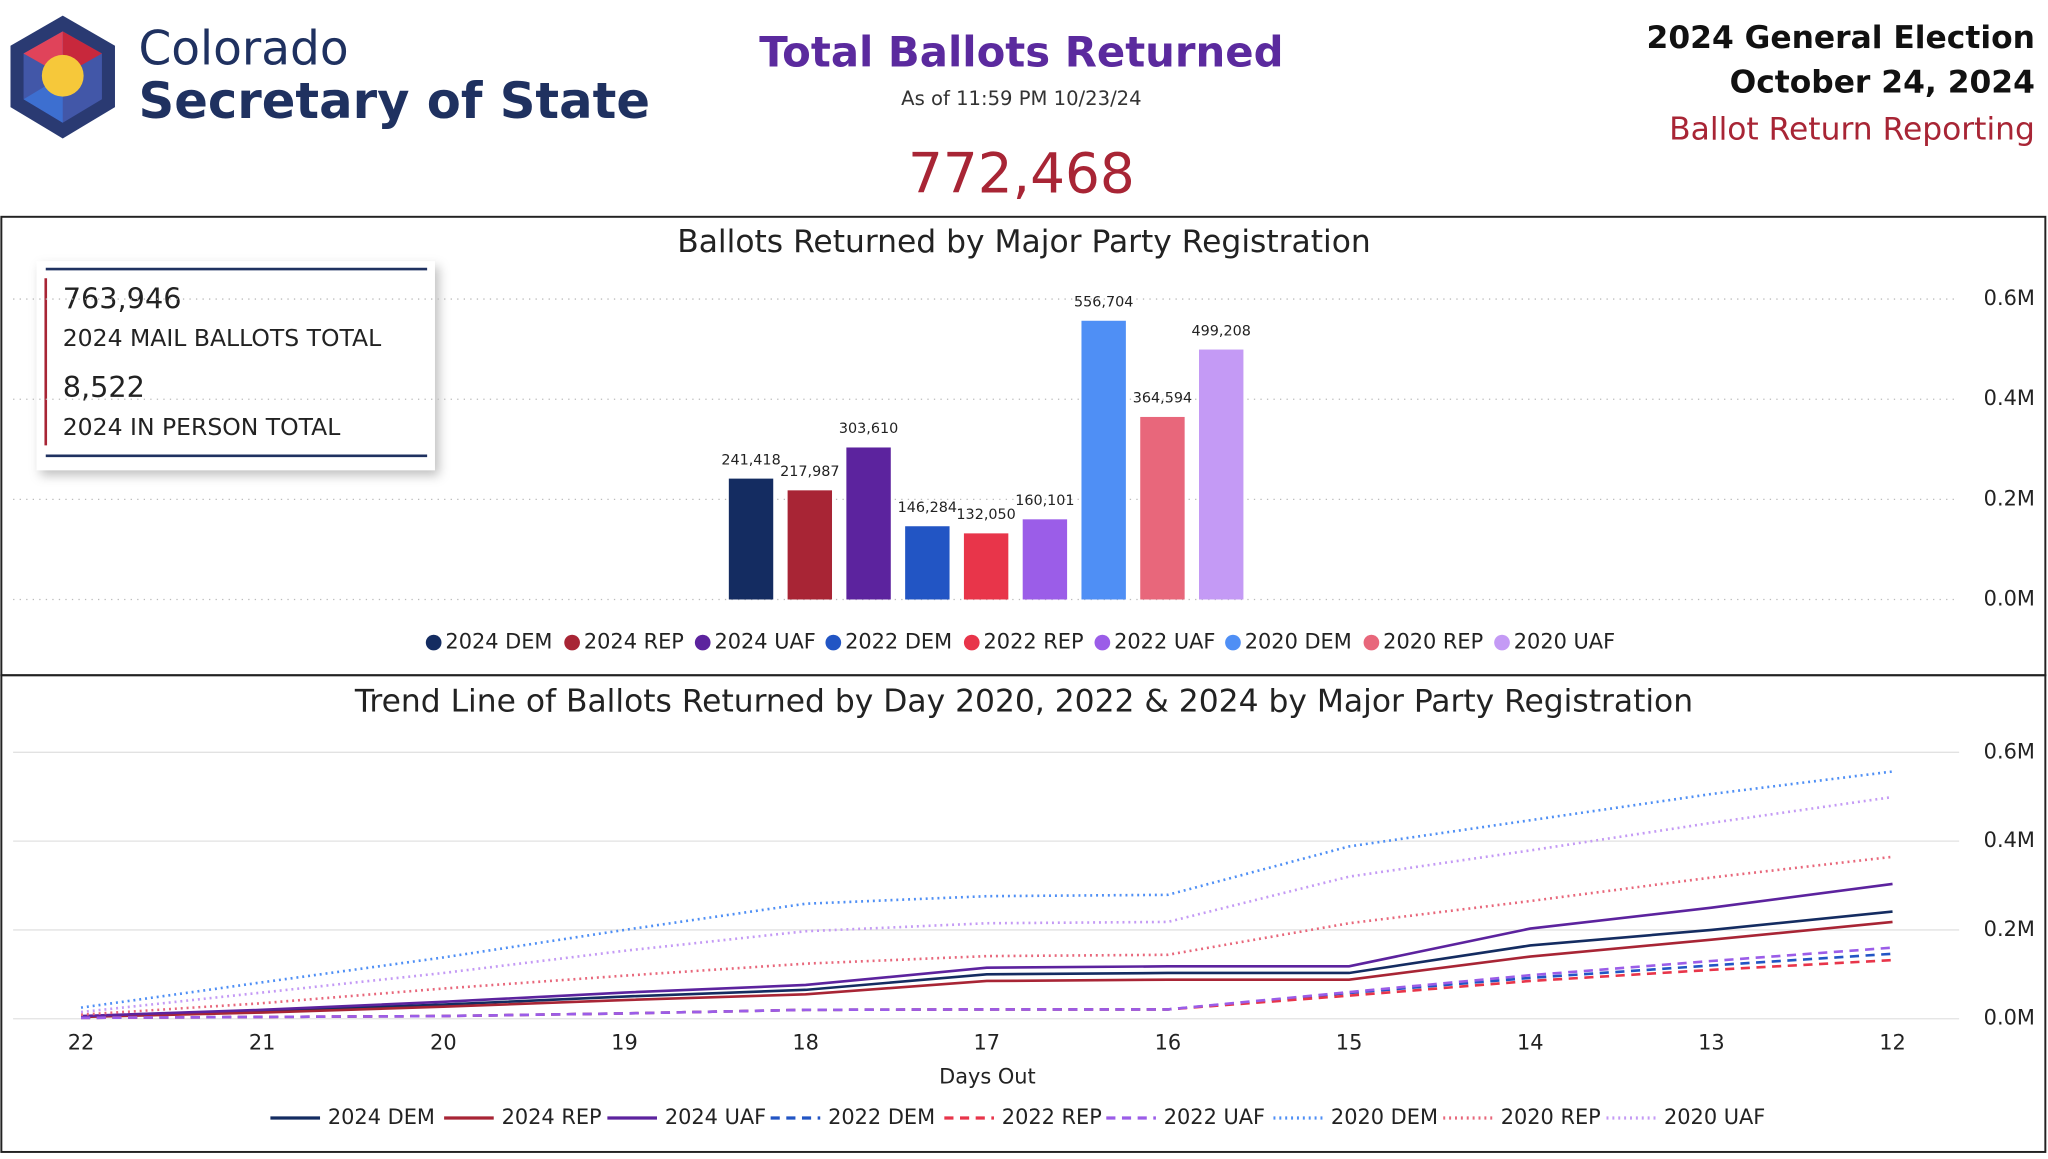  I want to click on x-tick-label: 18, so click(805, 1043).